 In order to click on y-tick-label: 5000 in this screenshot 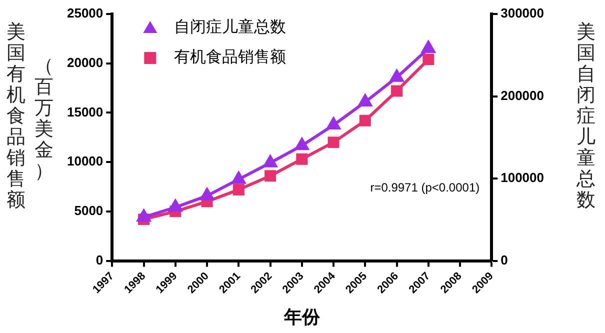, I will do `click(89, 210)`.